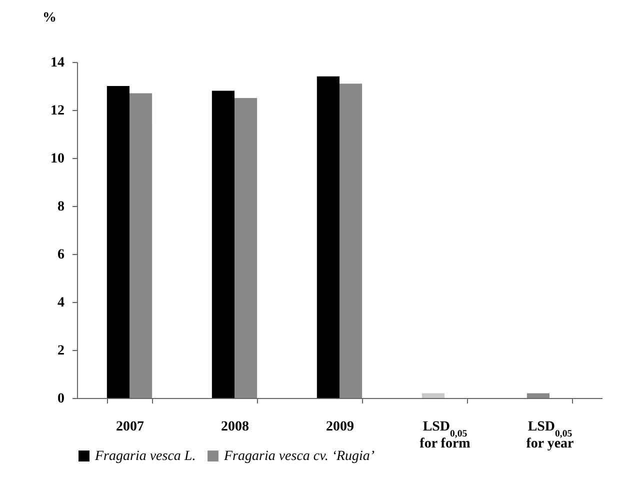 The width and height of the screenshot is (634, 491). Describe the element at coordinates (57, 159) in the screenshot. I see `y-tick-label: 10` at that location.